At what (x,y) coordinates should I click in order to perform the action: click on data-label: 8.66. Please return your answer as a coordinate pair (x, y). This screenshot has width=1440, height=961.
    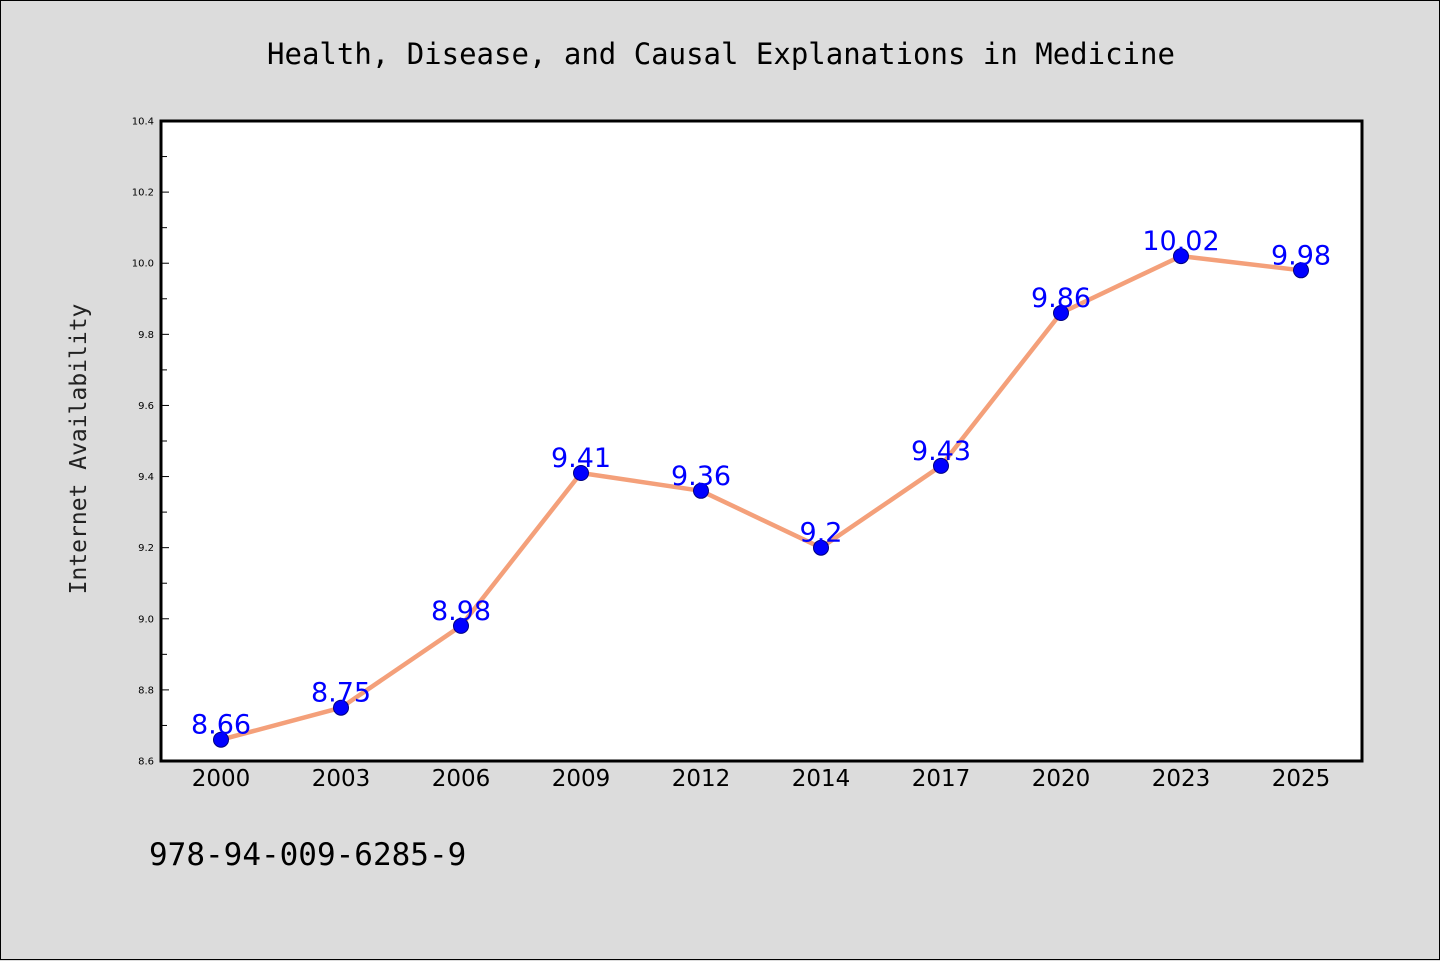
    Looking at the image, I should click on (221, 725).